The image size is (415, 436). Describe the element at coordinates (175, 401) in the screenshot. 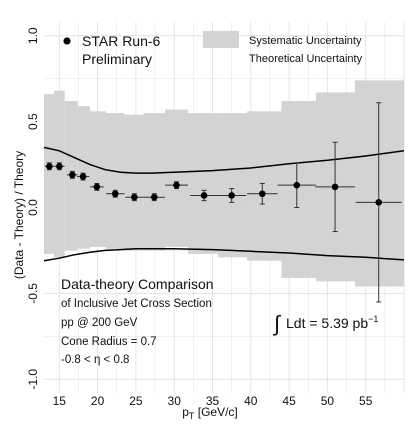

I see `x-tick-label: 30` at that location.